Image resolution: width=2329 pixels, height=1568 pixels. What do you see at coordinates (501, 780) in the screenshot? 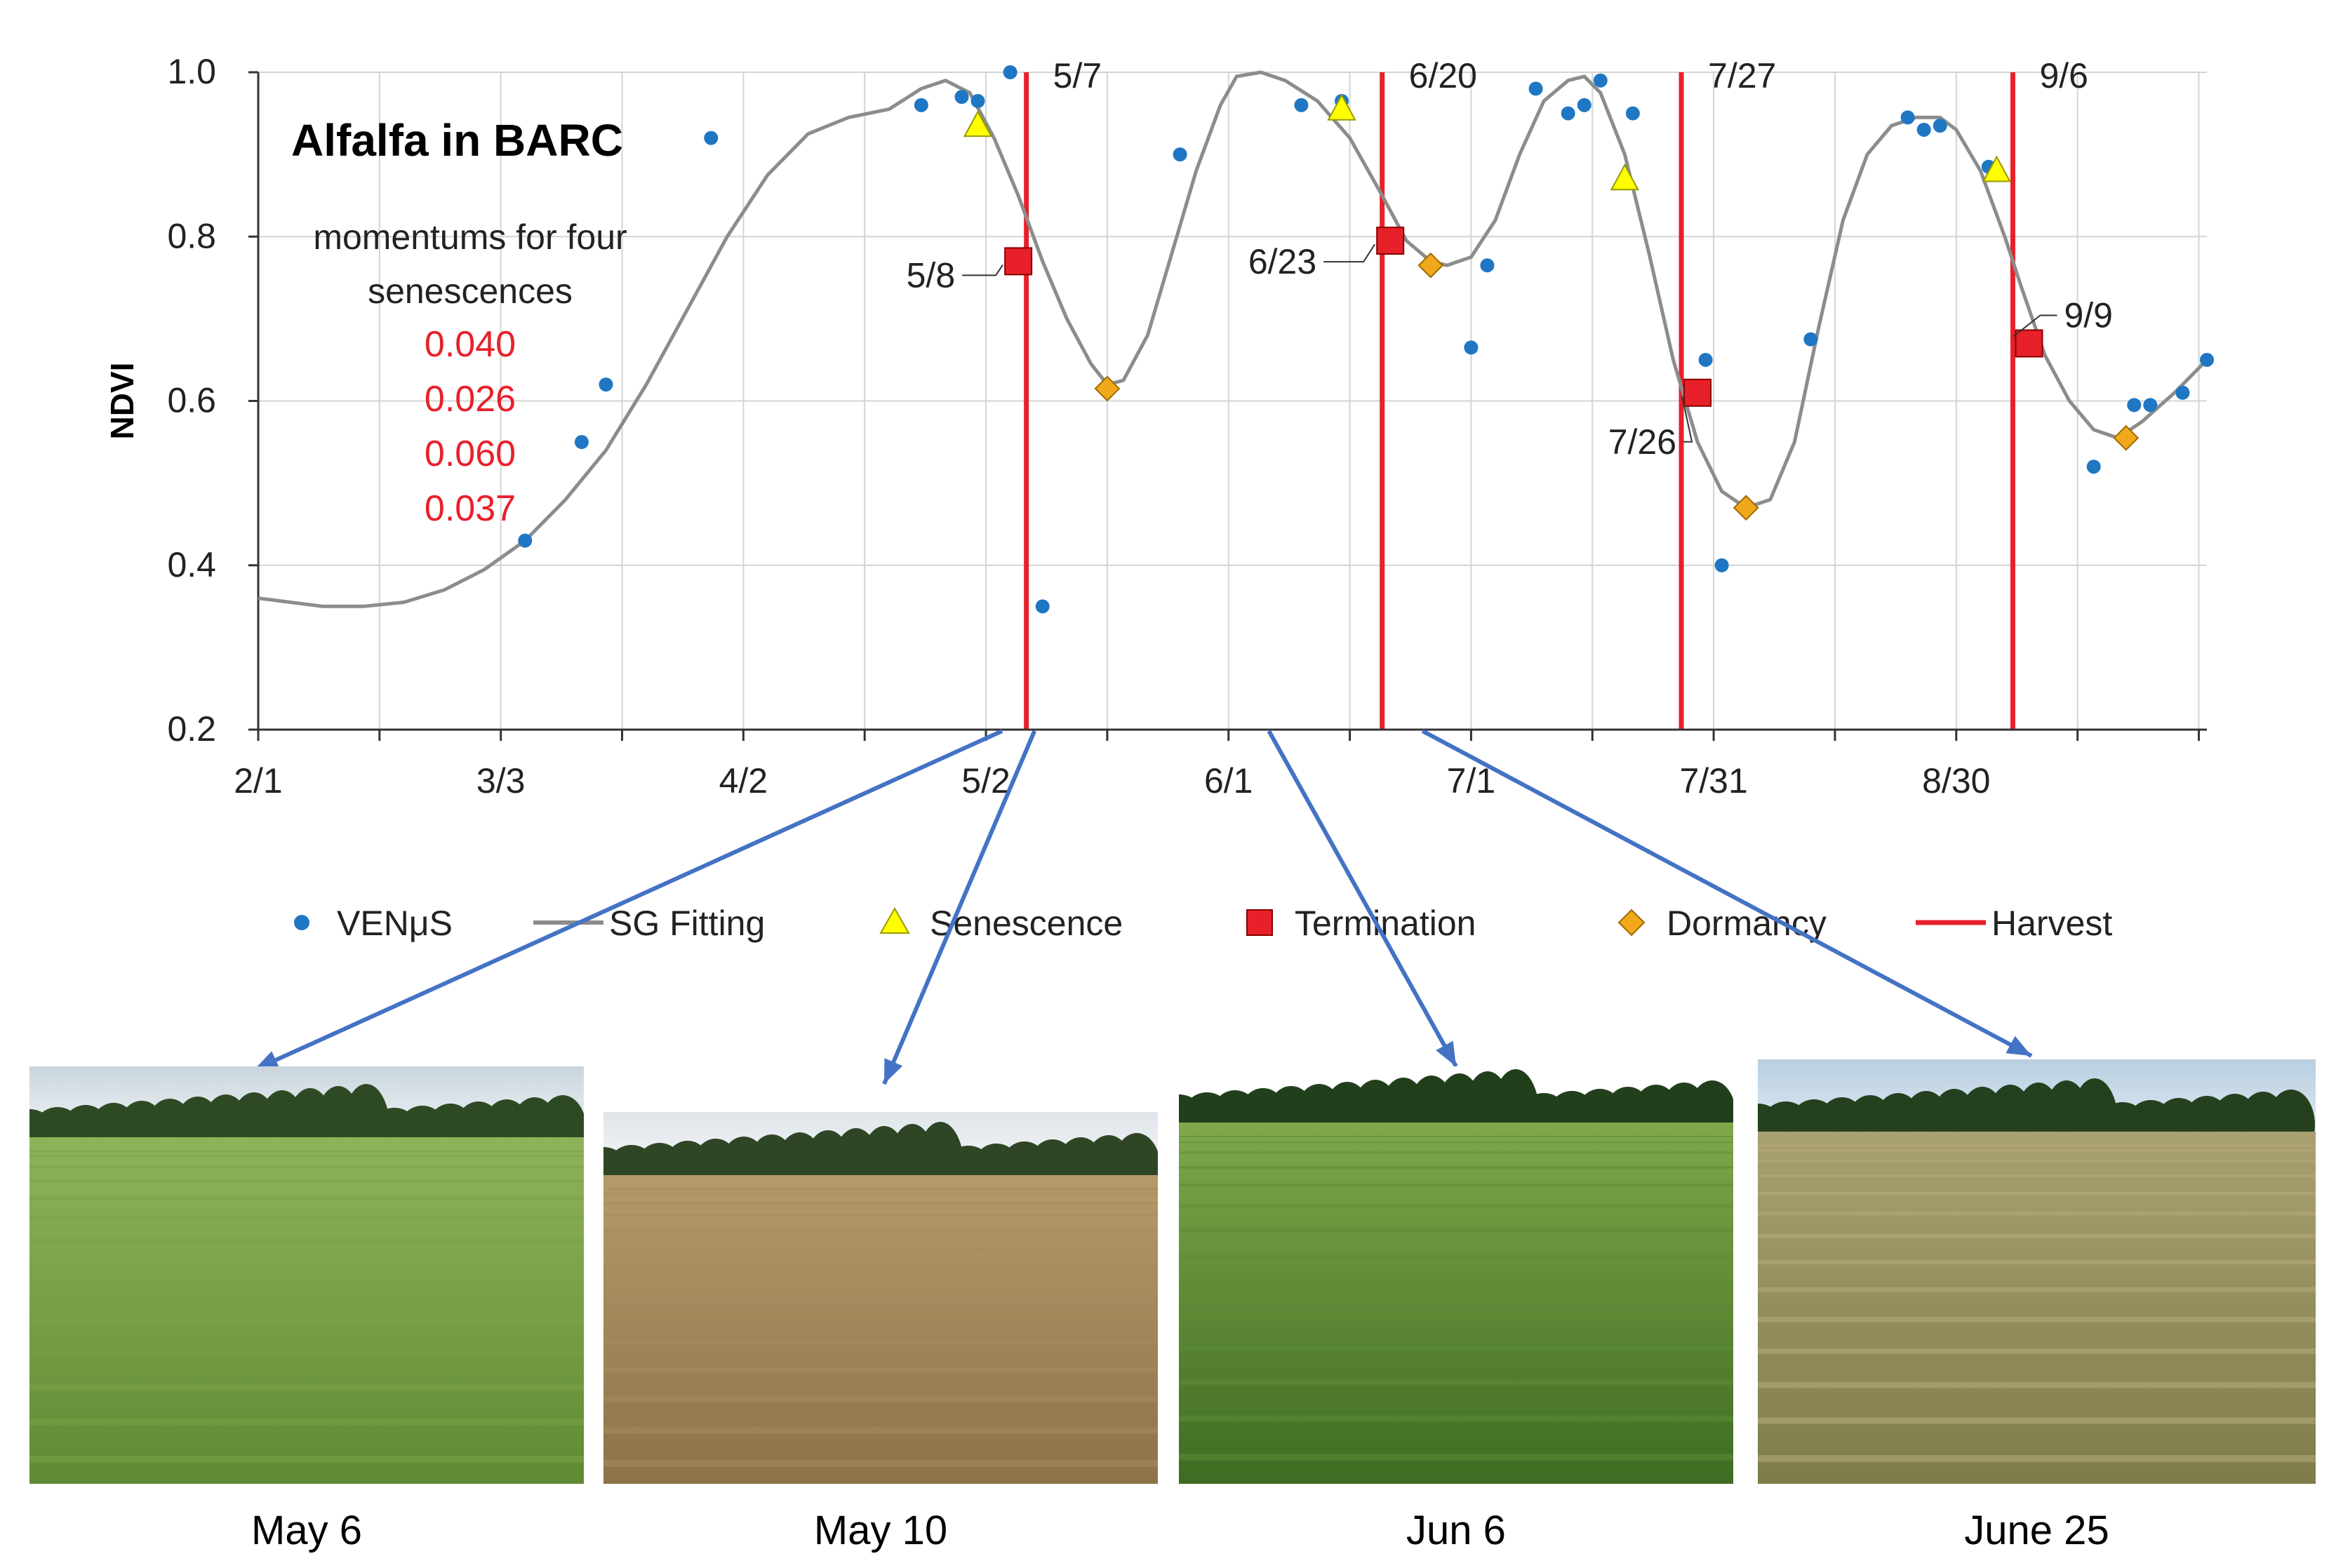
I see `x-tick-label: 3/3` at bounding box center [501, 780].